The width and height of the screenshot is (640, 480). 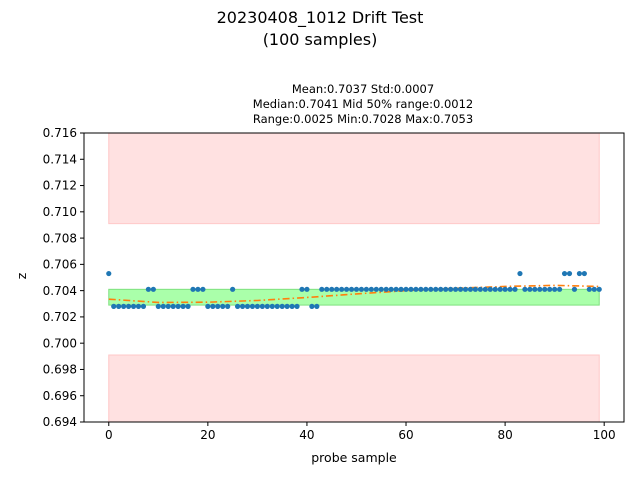 I want to click on y-tick-label: 0.716, so click(x=60, y=133).